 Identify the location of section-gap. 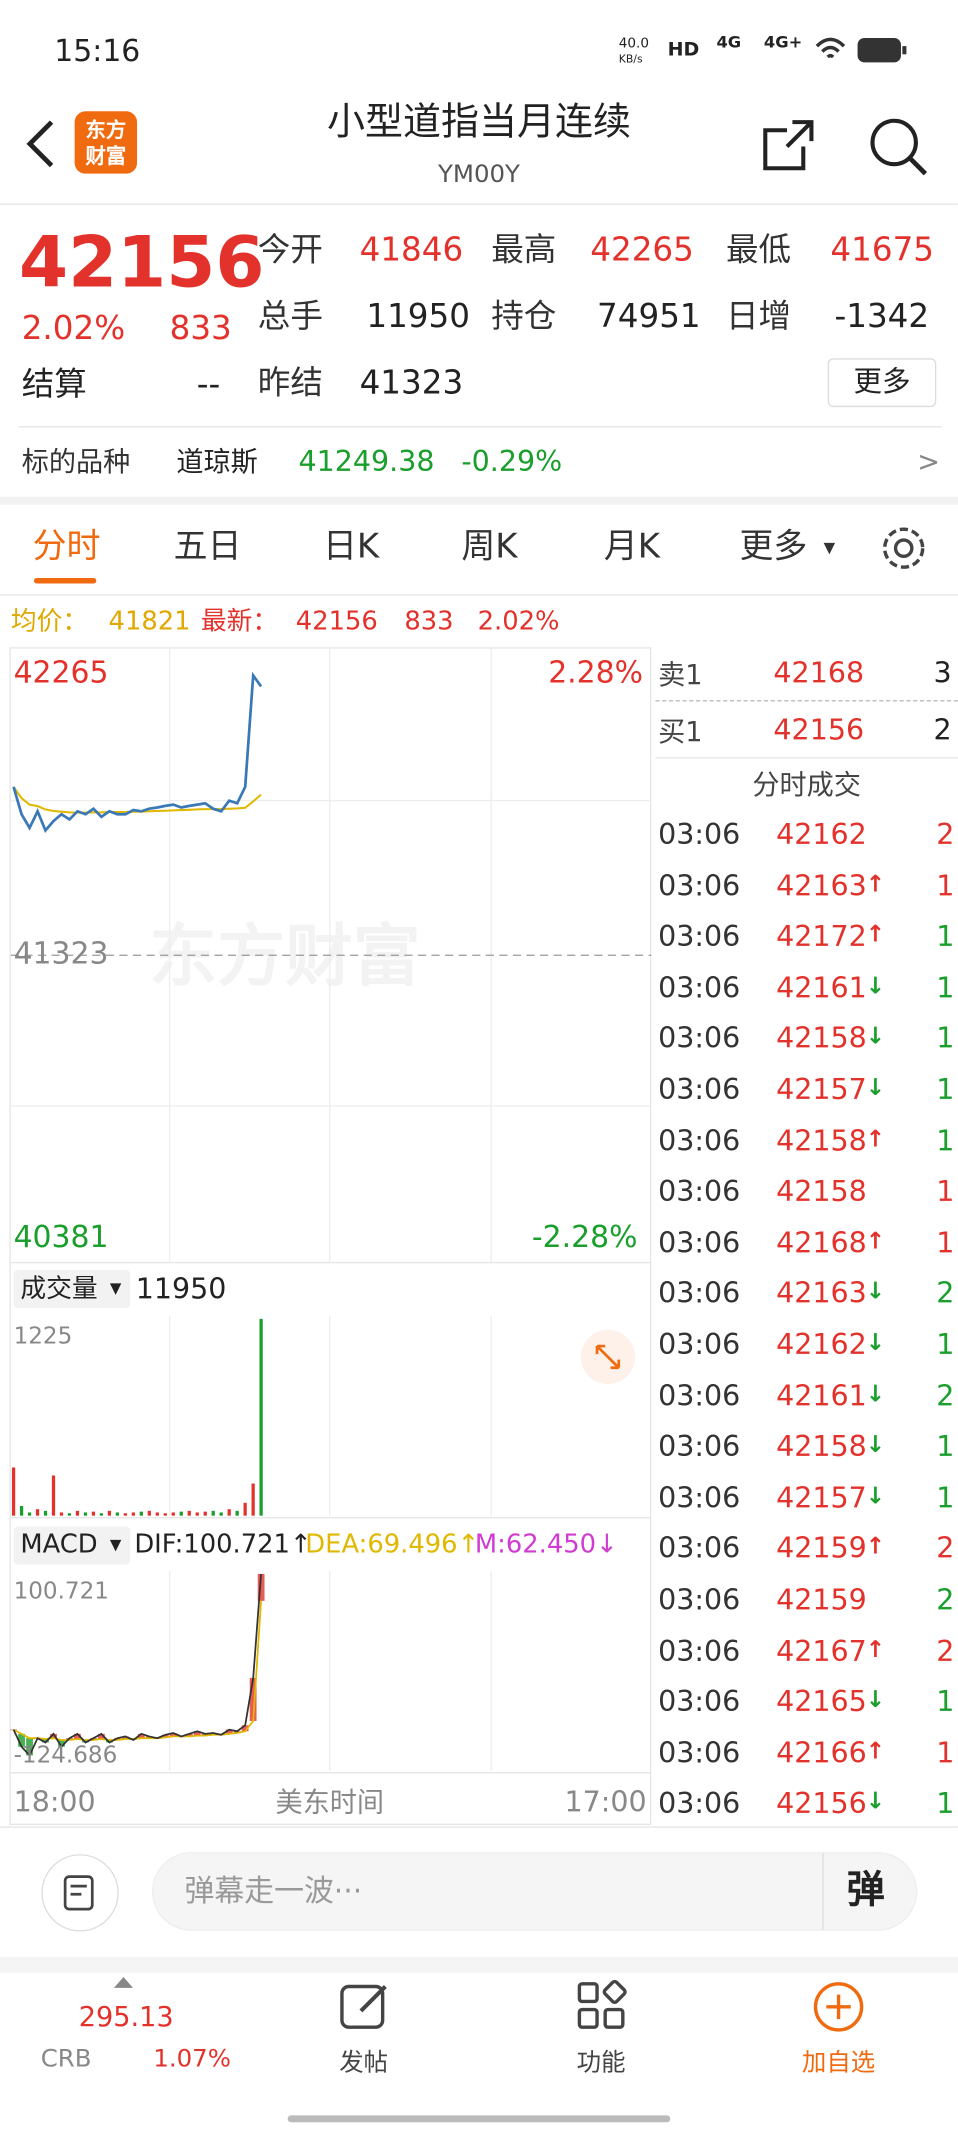
(479, 1964).